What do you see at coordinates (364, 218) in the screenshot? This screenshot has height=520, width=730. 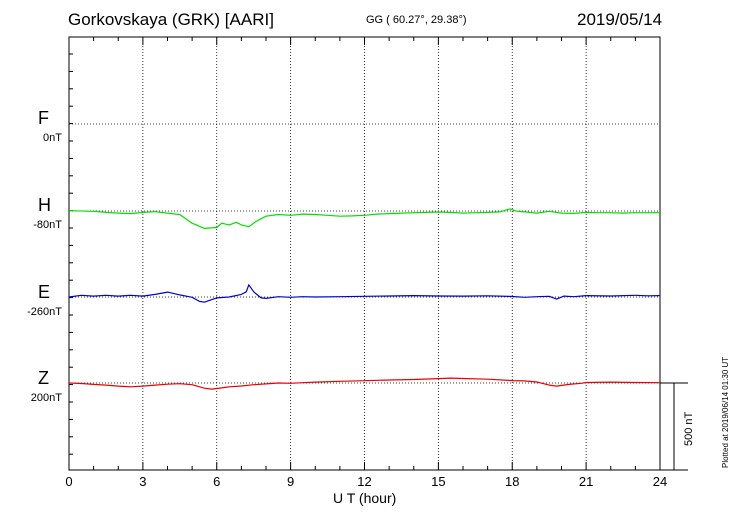 I see `series-line-h` at bounding box center [364, 218].